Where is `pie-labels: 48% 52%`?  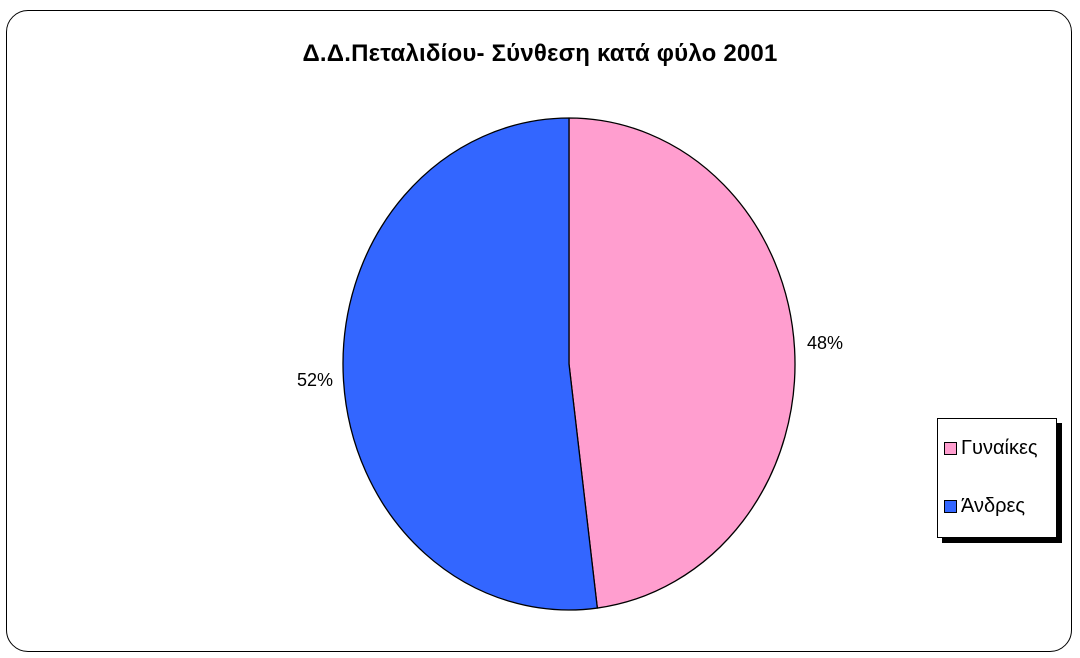 pie-labels: 48% 52% is located at coordinates (570, 361).